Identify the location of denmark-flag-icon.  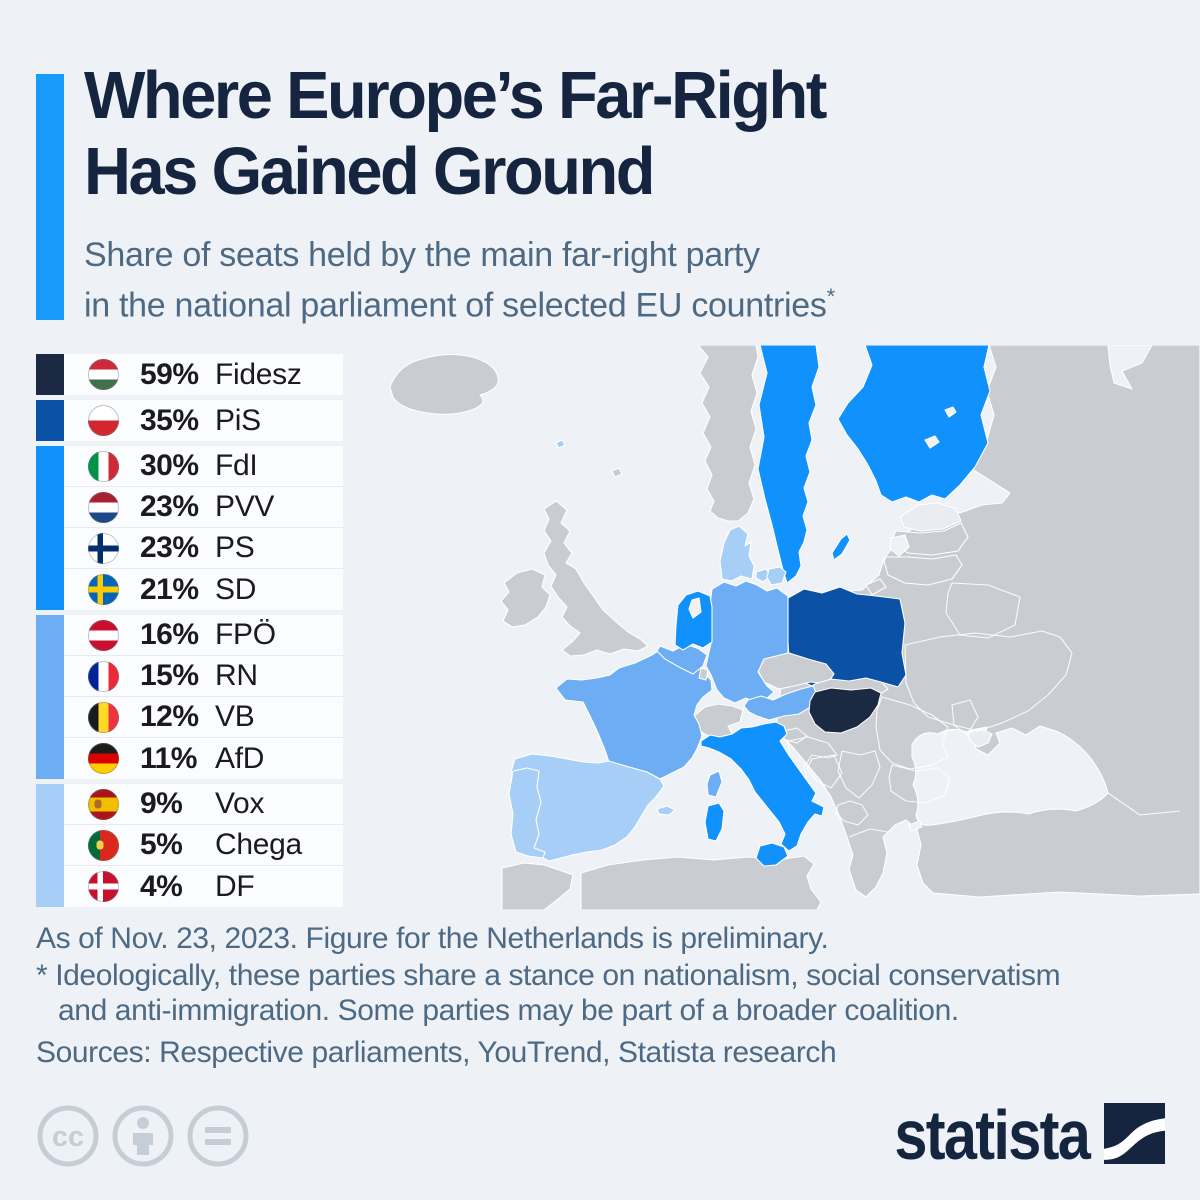
(103, 886).